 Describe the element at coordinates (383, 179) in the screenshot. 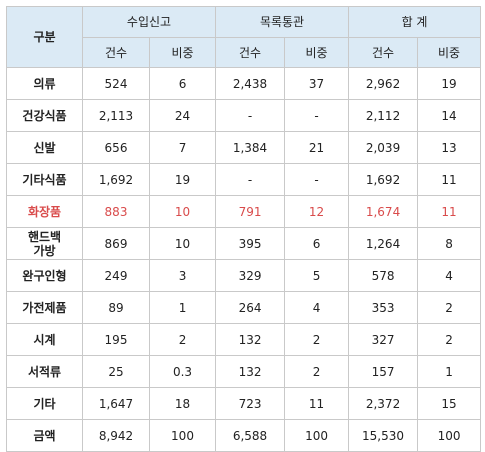

I see `cell-total-count: 1,692` at that location.